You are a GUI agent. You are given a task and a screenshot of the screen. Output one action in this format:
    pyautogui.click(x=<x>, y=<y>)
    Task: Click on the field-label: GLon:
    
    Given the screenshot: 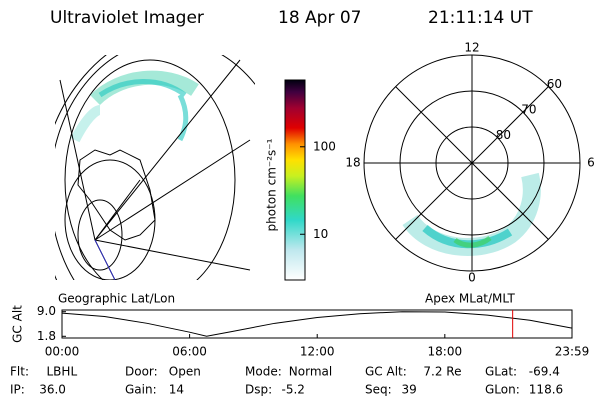 What is the action you would take?
    pyautogui.click(x=502, y=390)
    